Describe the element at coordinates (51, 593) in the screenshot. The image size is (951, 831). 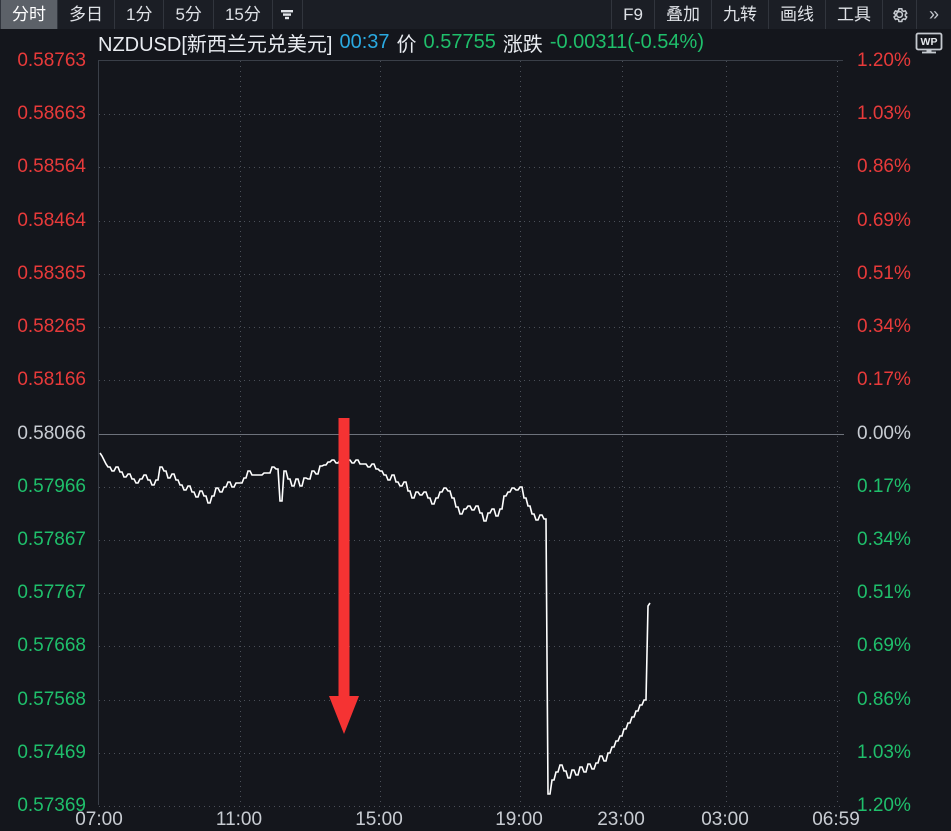
I see `price-axis-tick: 0.57767` at that location.